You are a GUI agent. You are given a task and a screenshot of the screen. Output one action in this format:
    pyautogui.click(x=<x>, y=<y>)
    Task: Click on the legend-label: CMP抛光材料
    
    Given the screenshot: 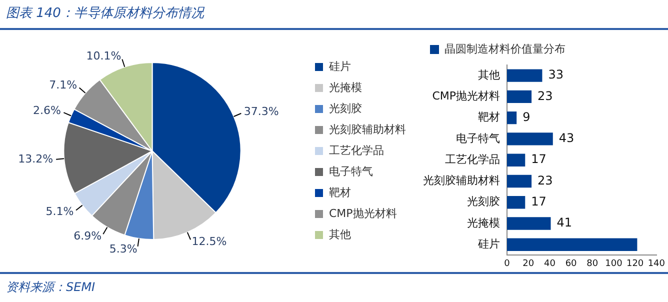 What is the action you would take?
    pyautogui.click(x=363, y=213)
    